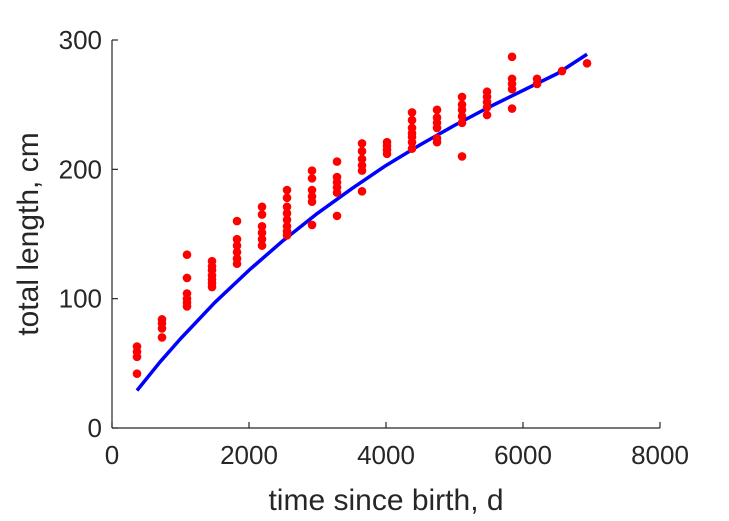 The width and height of the screenshot is (729, 521). What do you see at coordinates (80, 40) in the screenshot?
I see `y-tick-label: 300` at bounding box center [80, 40].